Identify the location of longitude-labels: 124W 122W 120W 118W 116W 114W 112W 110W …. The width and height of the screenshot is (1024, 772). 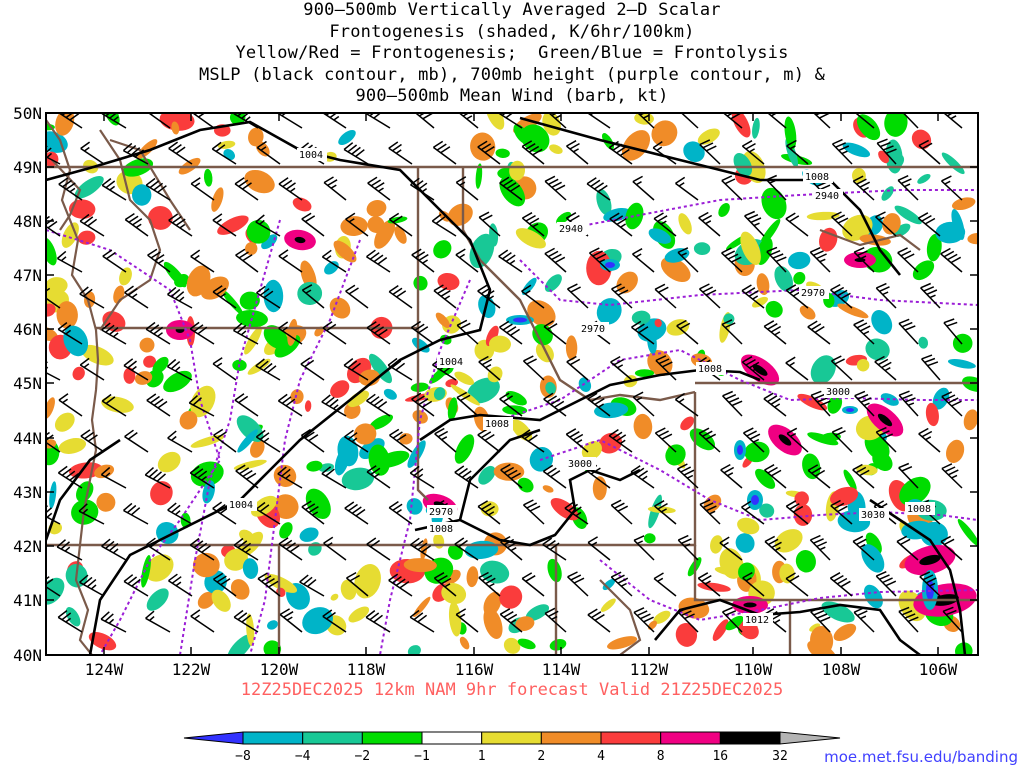
(521, 669).